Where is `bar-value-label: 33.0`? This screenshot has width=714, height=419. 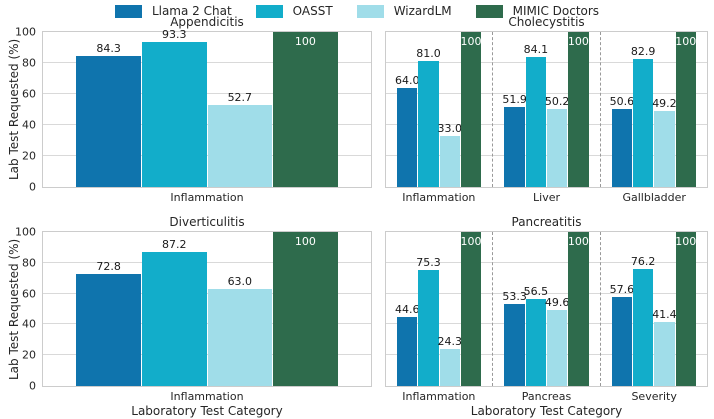 bar-value-label: 33.0 is located at coordinates (450, 128).